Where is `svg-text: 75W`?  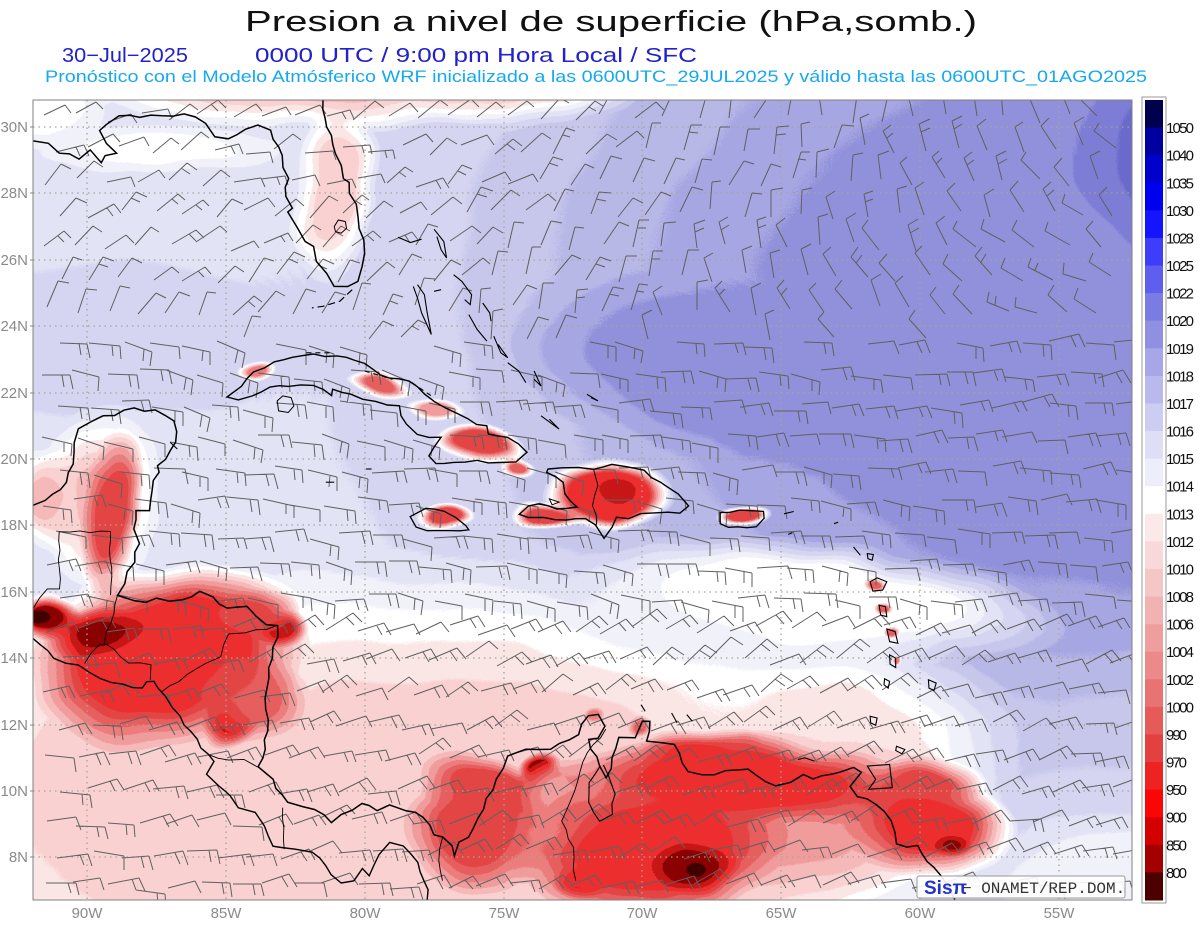
svg-text: 75W is located at coordinates (505, 913).